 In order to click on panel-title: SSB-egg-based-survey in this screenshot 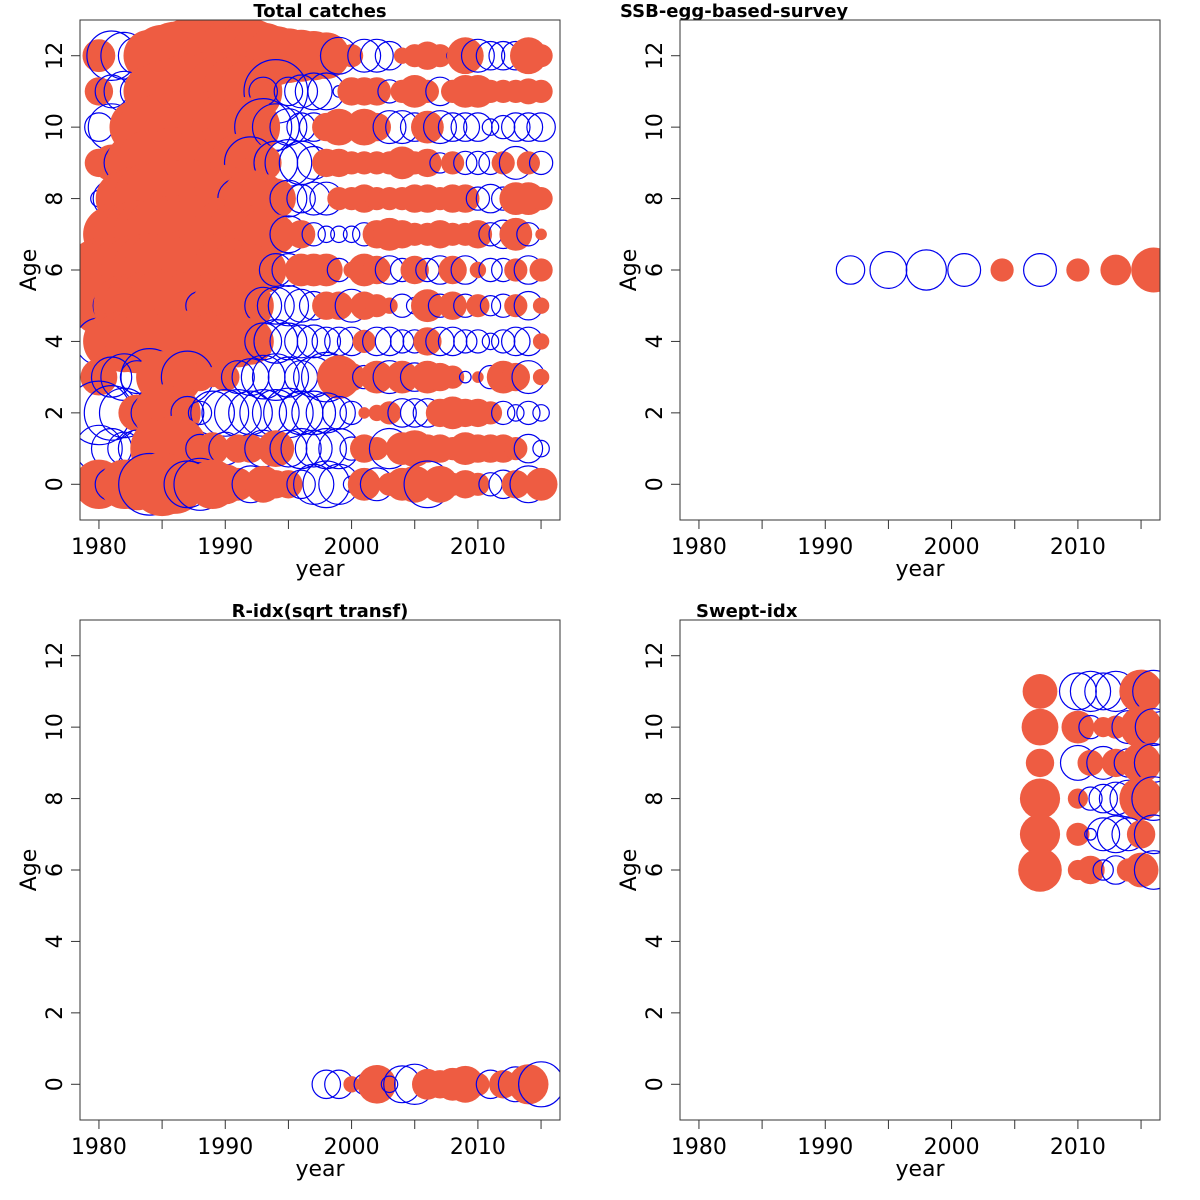, I will do `click(734, 11)`.